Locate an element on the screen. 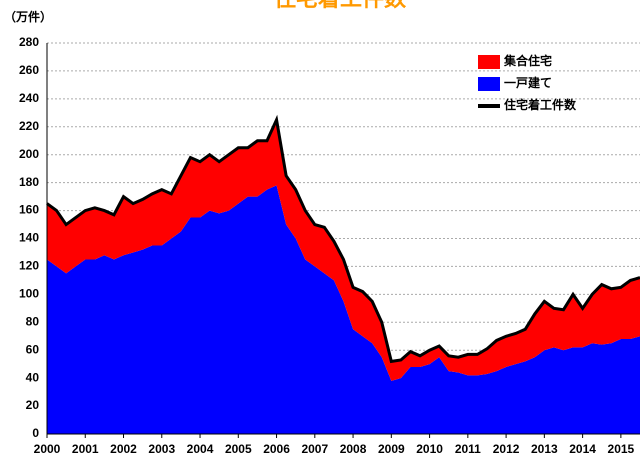  x-tick-label: 2010 is located at coordinates (429, 449).